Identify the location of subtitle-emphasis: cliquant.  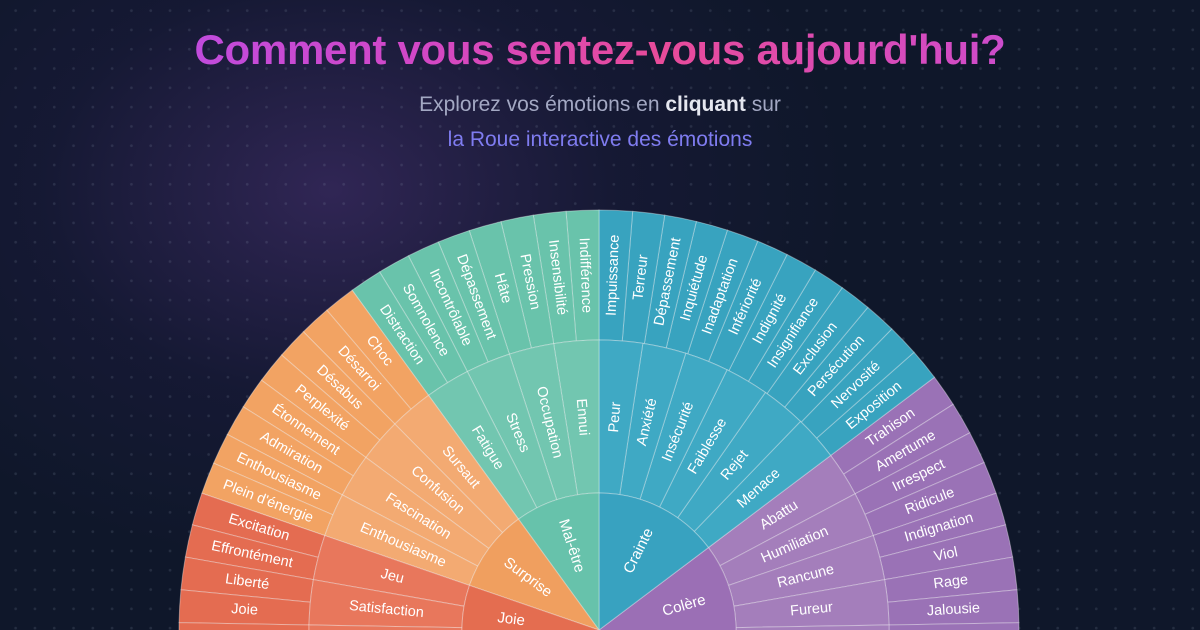
(705, 104).